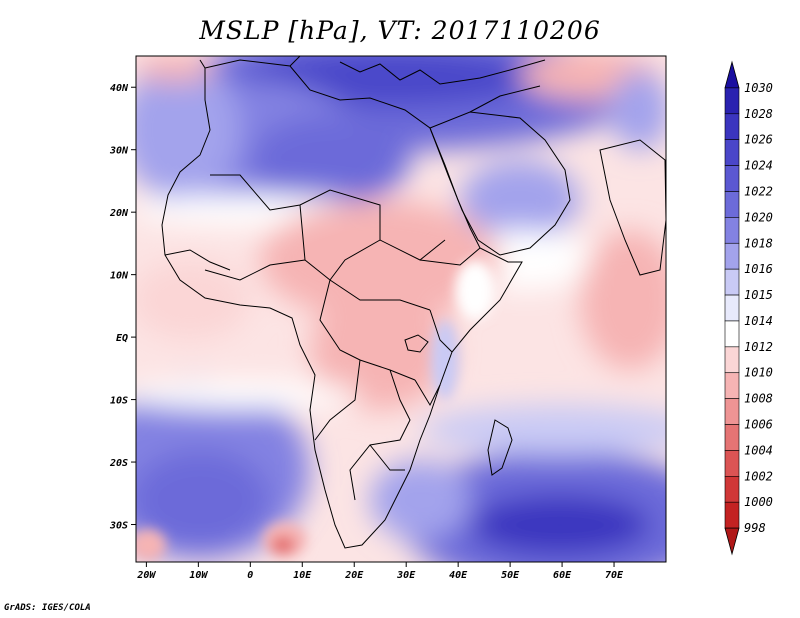 This screenshot has height=618, width=800. What do you see at coordinates (758, 243) in the screenshot?
I see `colorbar-label: 1018` at bounding box center [758, 243].